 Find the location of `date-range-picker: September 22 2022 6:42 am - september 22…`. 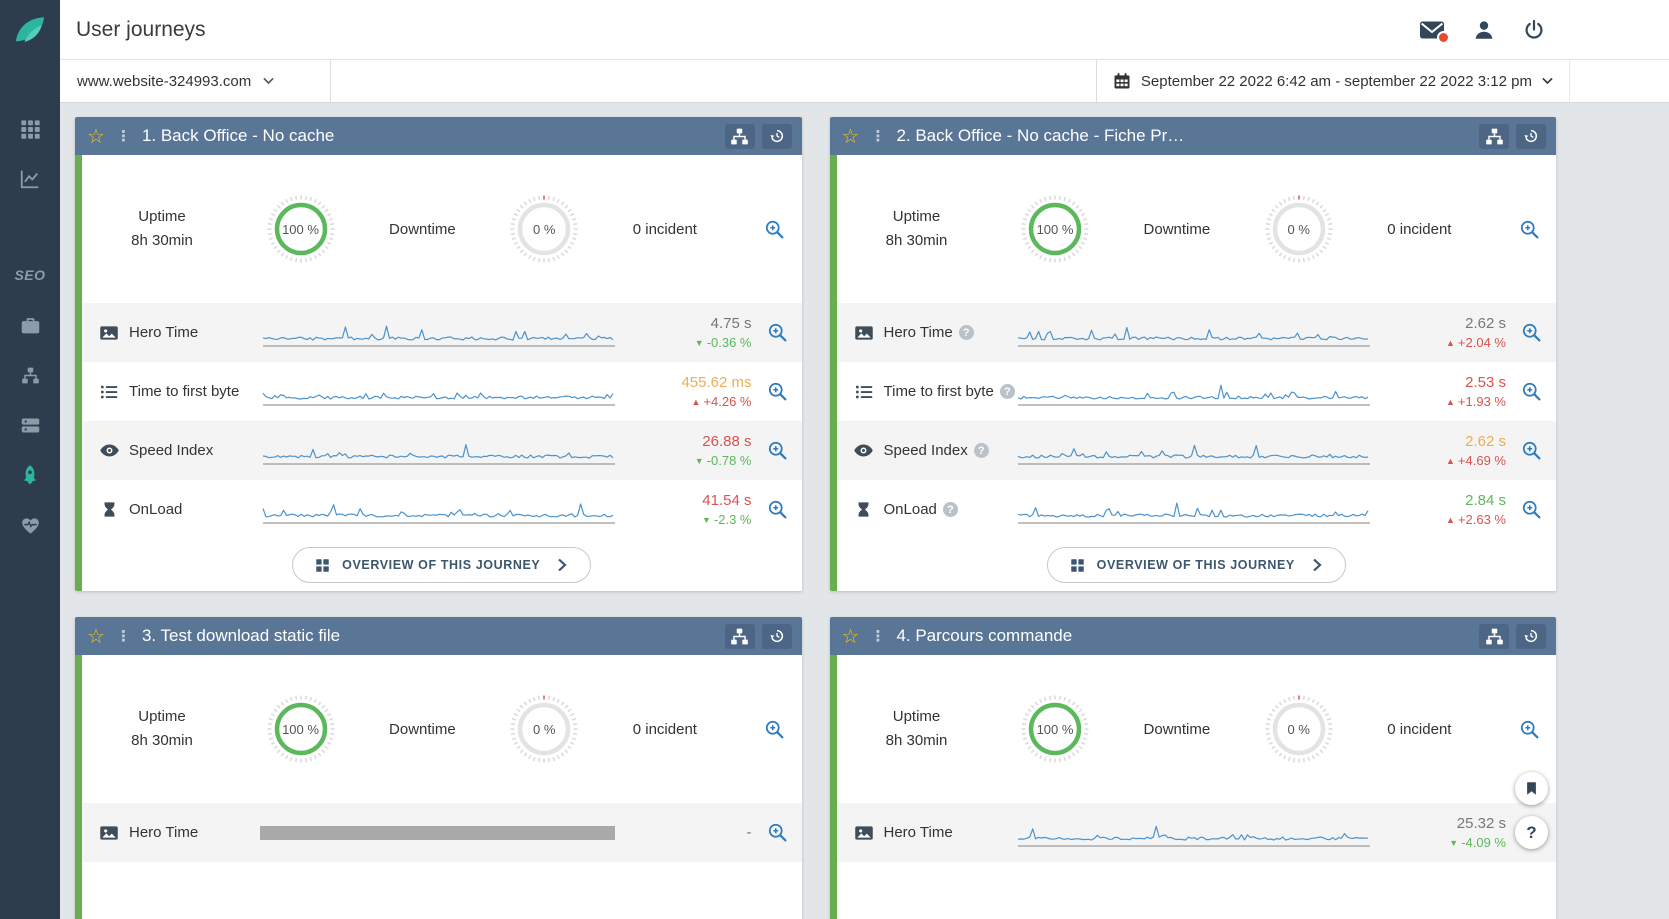

date-range-picker: September 22 2022 6:42 am - september 22… is located at coordinates (1332, 81).